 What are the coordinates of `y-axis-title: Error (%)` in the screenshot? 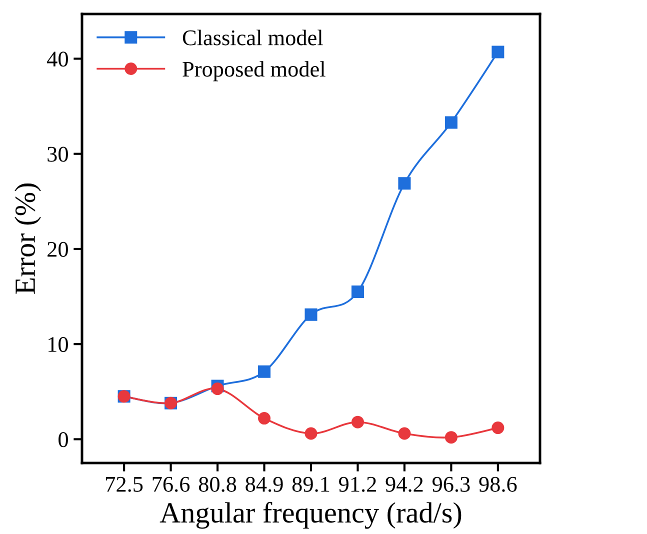 It's located at (28, 239).